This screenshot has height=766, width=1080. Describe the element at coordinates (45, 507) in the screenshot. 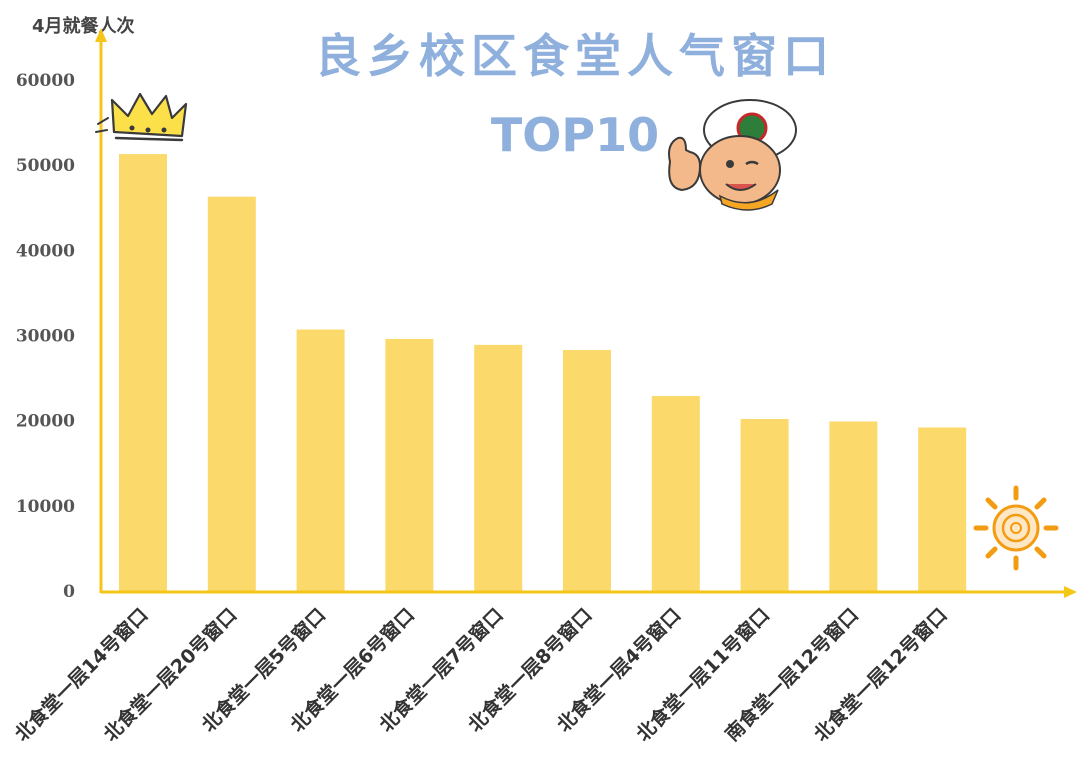

I see `y-tick-label: 10000` at that location.